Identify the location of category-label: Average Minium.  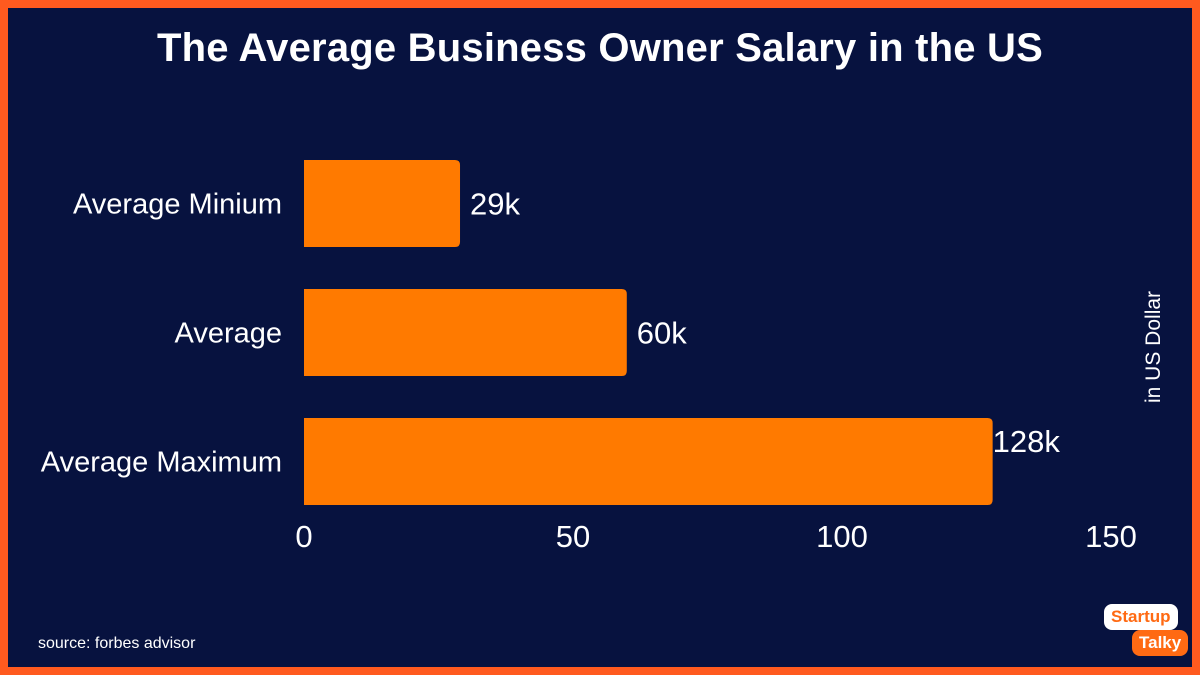
(177, 205).